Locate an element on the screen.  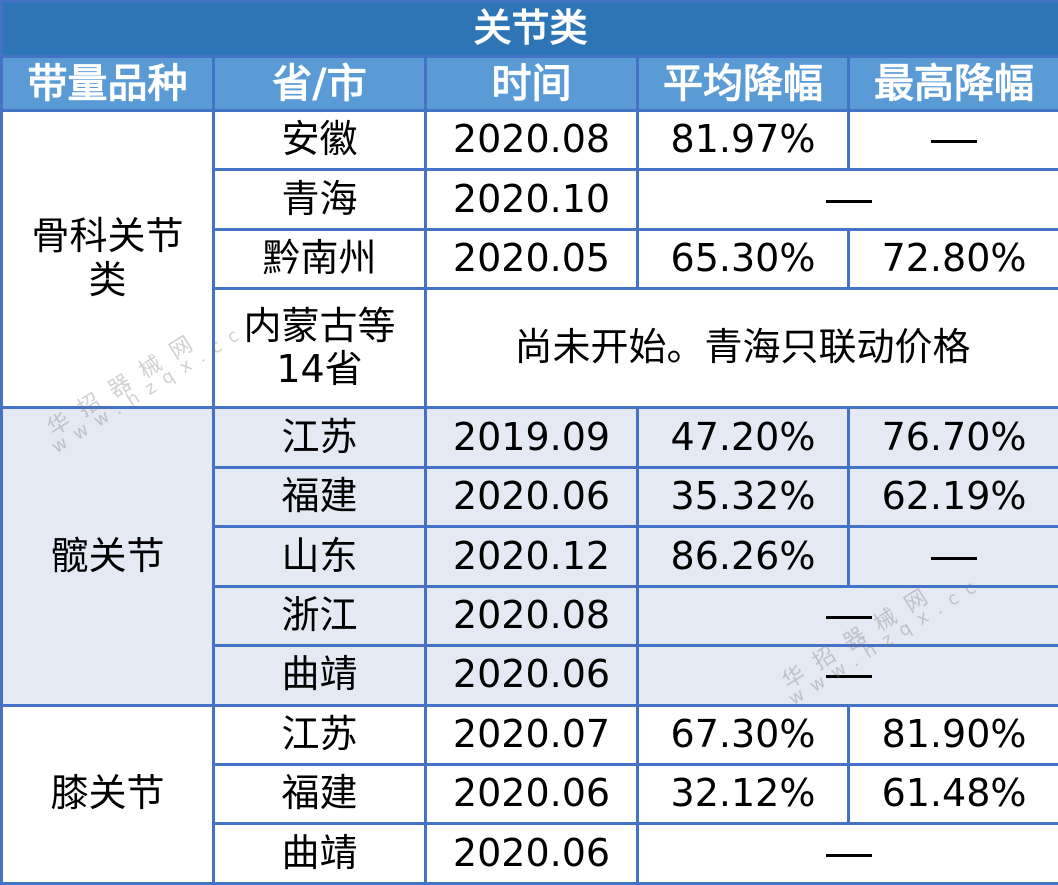
time-cell: 2020.05 is located at coordinates (531, 259).